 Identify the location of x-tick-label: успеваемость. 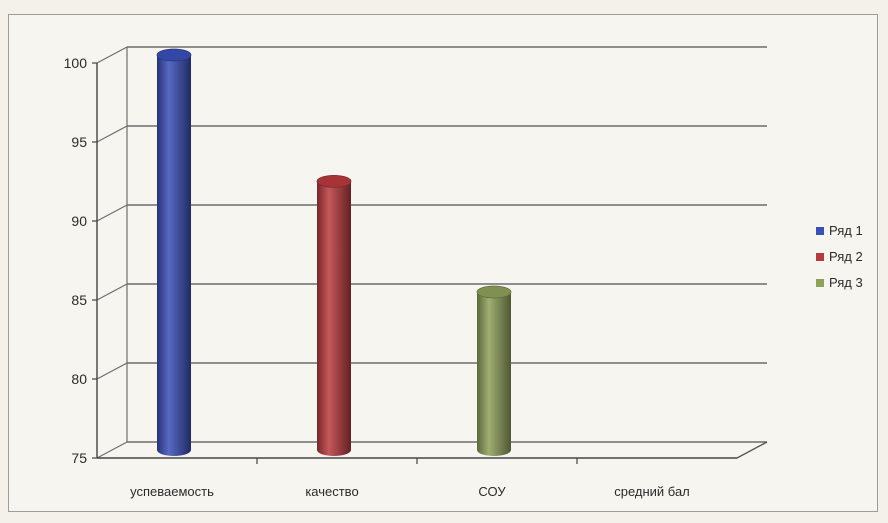
(172, 491).